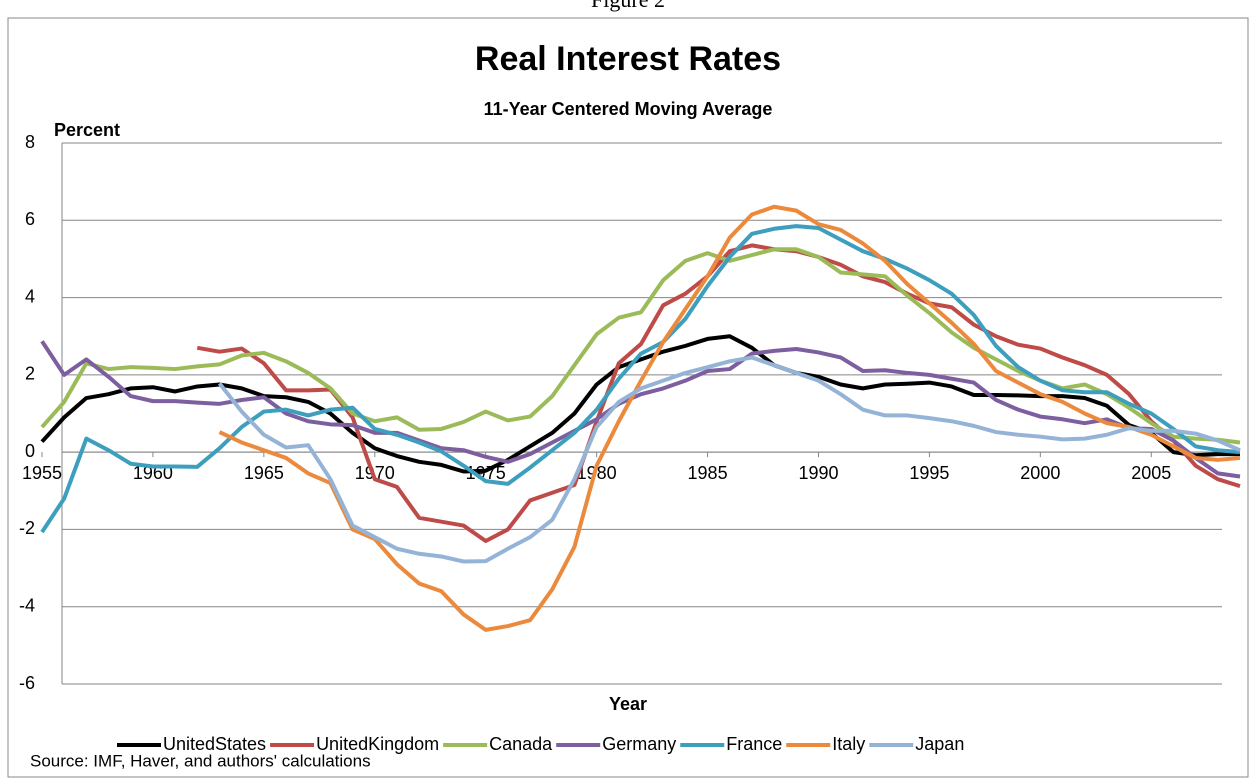  What do you see at coordinates (30, 142) in the screenshot?
I see `y-tick-label: 8` at bounding box center [30, 142].